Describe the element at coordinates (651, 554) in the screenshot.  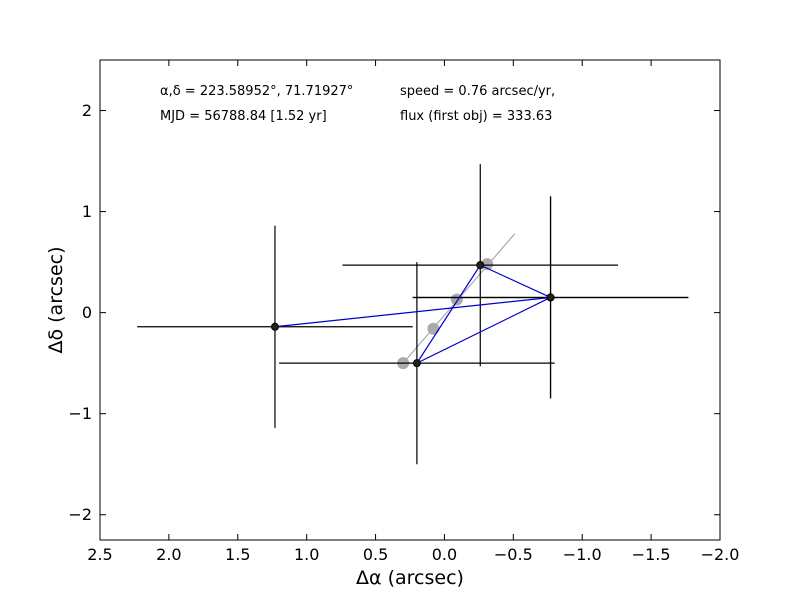
I see `x-tick-label-8: −1.5` at that location.